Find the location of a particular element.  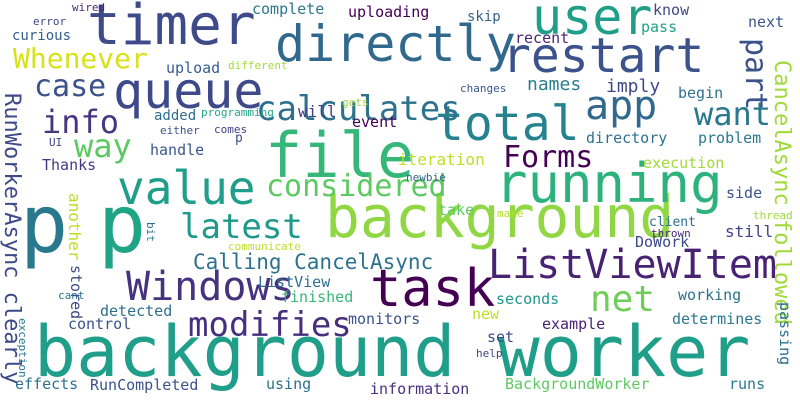

word-upload: upload is located at coordinates (193, 68).